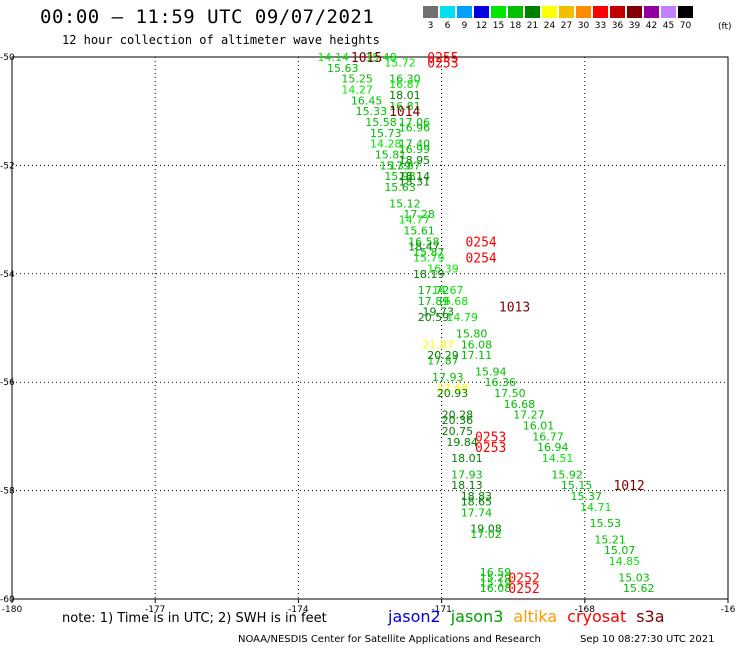 The height and width of the screenshot is (650, 740). Describe the element at coordinates (447, 26) in the screenshot. I see `legend-label: 6` at that location.